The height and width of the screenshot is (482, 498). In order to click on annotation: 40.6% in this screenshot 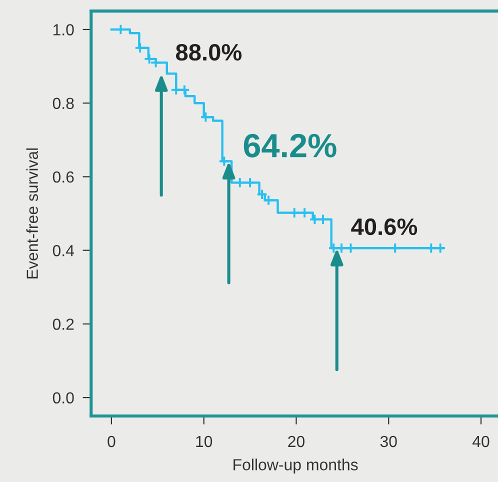, I will do `click(384, 227)`.